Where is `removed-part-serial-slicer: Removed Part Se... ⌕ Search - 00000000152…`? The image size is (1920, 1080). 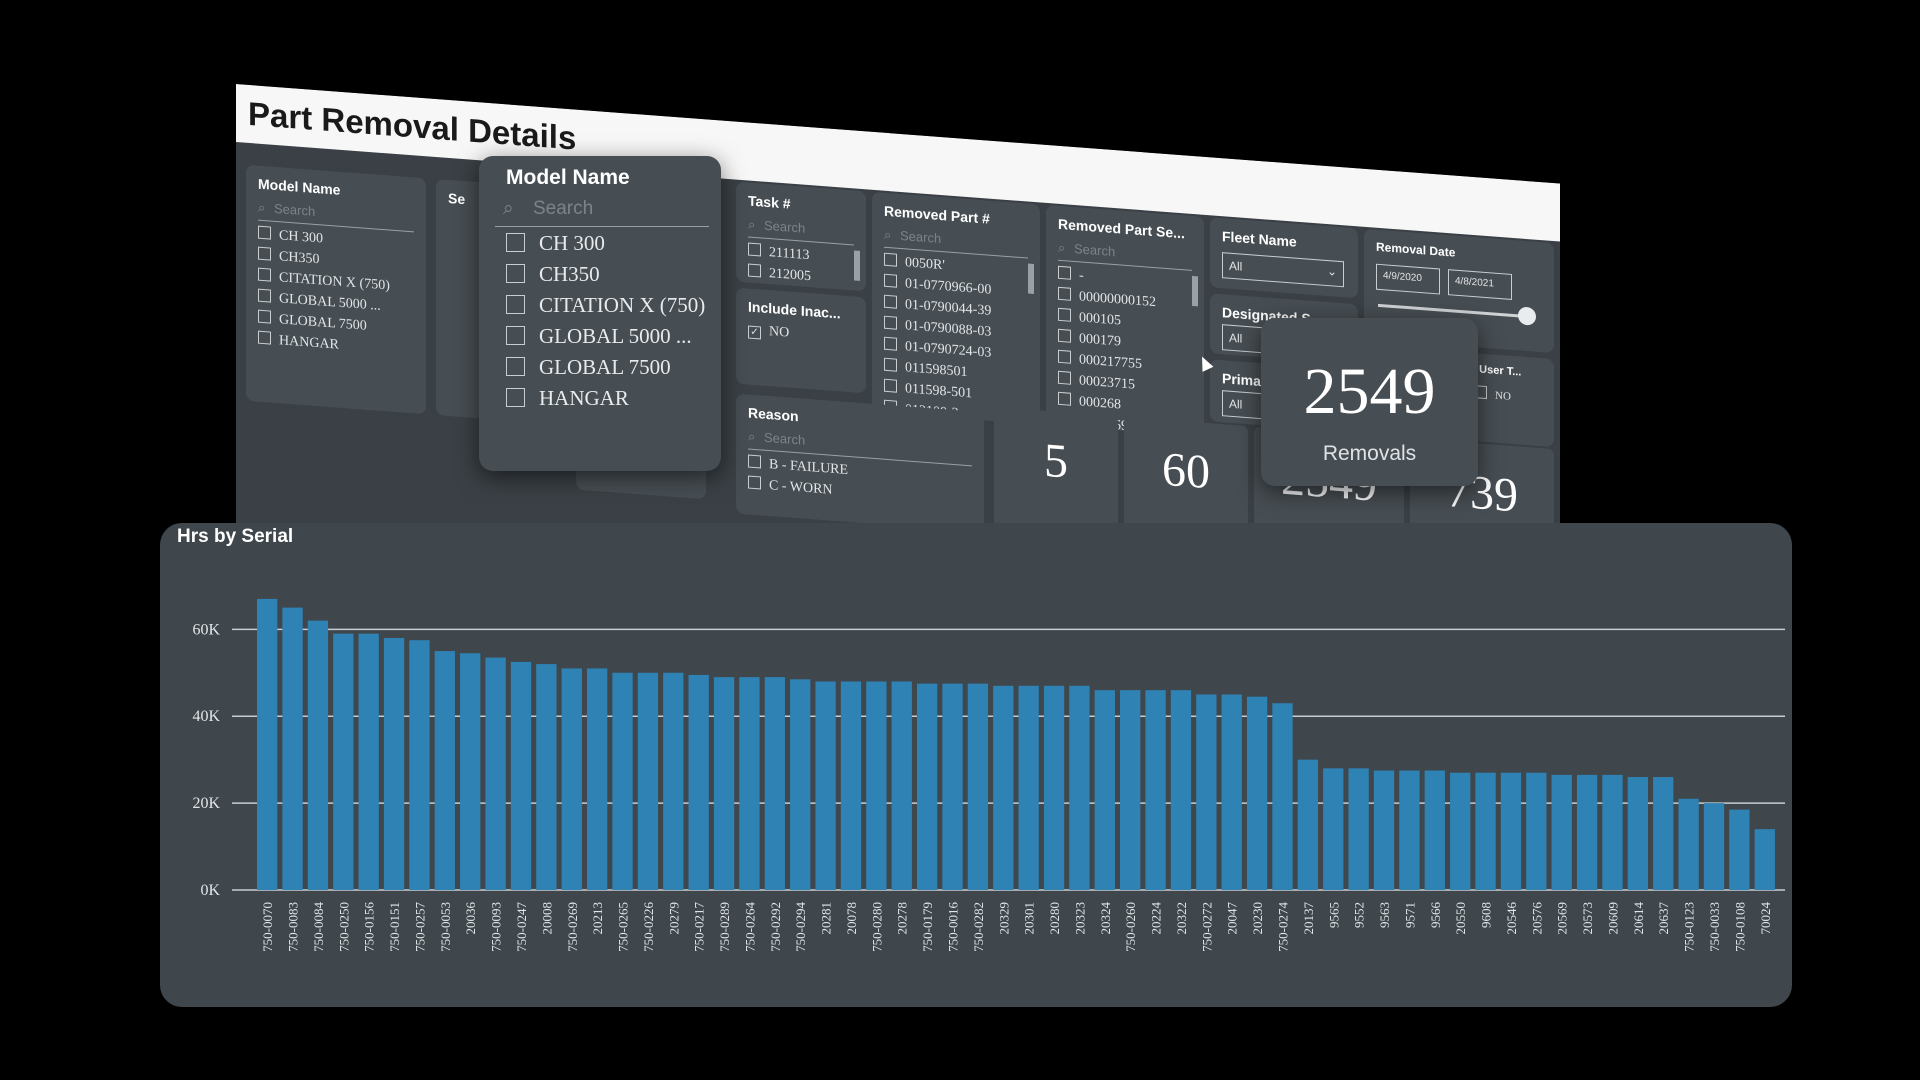 removed-part-serial-slicer: Removed Part Se... ⌕ Search - 00000000152… is located at coordinates (1125, 320).